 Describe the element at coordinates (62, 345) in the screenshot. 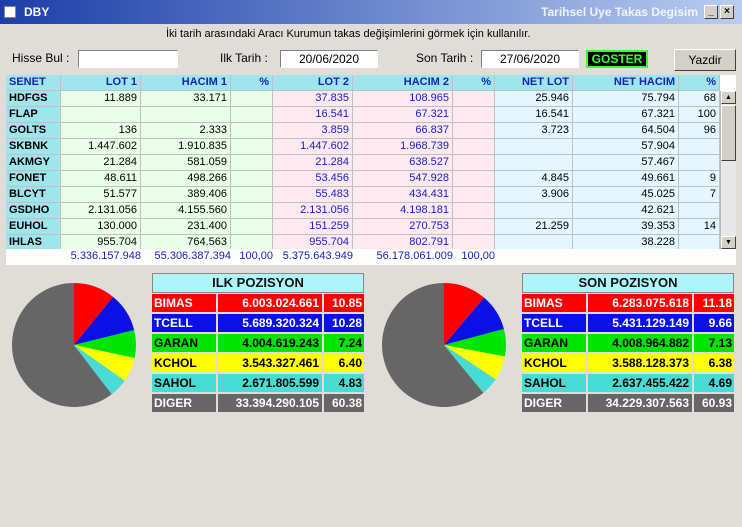

I see `pie-slice-diger` at that location.